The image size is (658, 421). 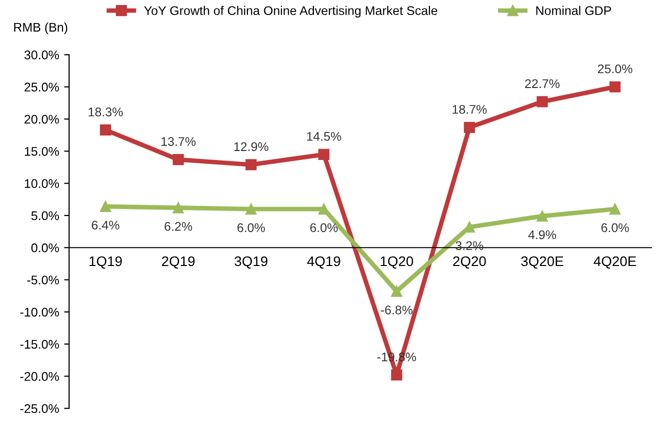 What do you see at coordinates (178, 226) in the screenshot?
I see `data-label: 6.2%` at bounding box center [178, 226].